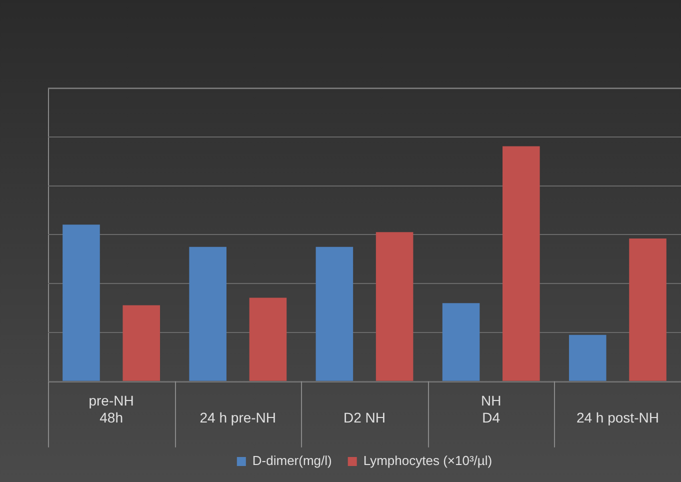 This screenshot has width=681, height=482. What do you see at coordinates (111, 409) in the screenshot?
I see `x-tick-label: pre-NH 48h` at bounding box center [111, 409].